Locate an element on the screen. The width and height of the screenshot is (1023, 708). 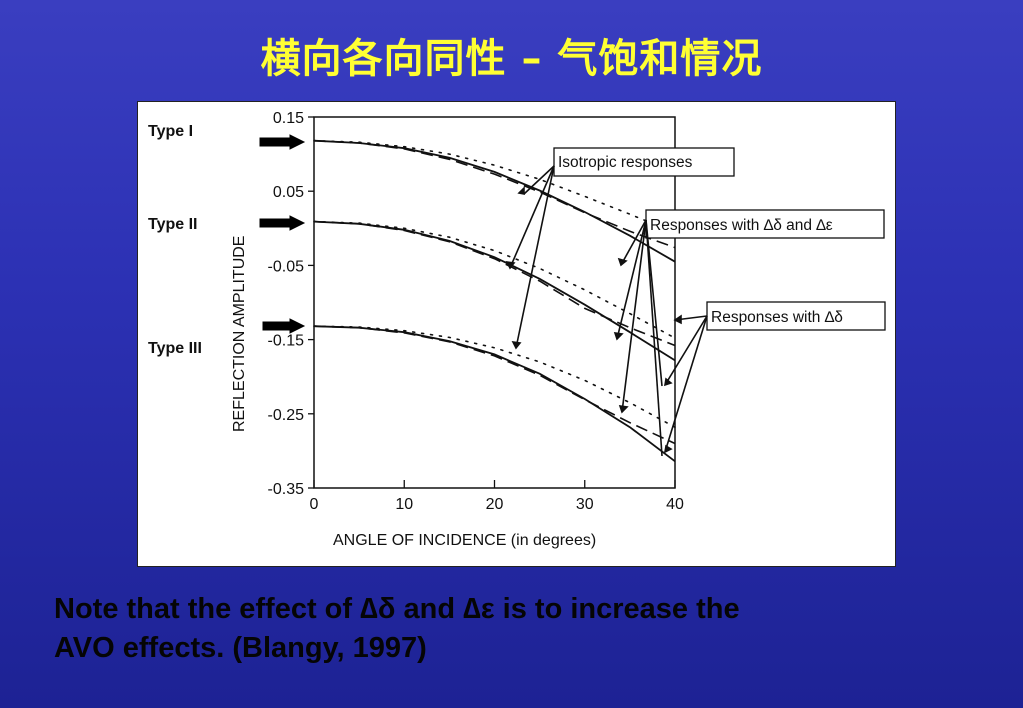
y-axis-label: REFLECTION AMPLITUDE is located at coordinates (239, 334).